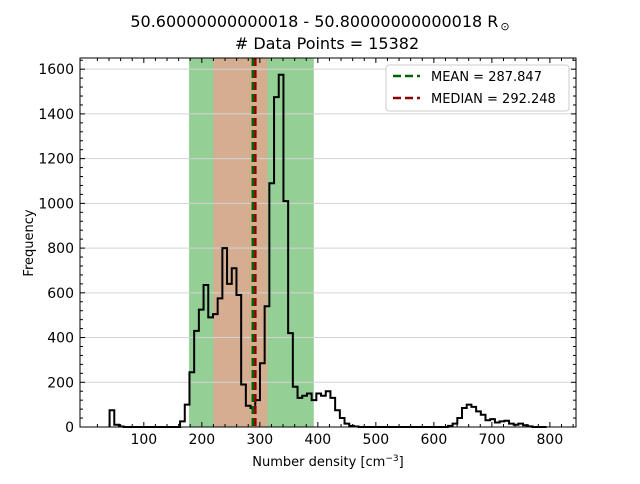  What do you see at coordinates (56, 115) in the screenshot?
I see `y-tick-label: 1400` at bounding box center [56, 115].